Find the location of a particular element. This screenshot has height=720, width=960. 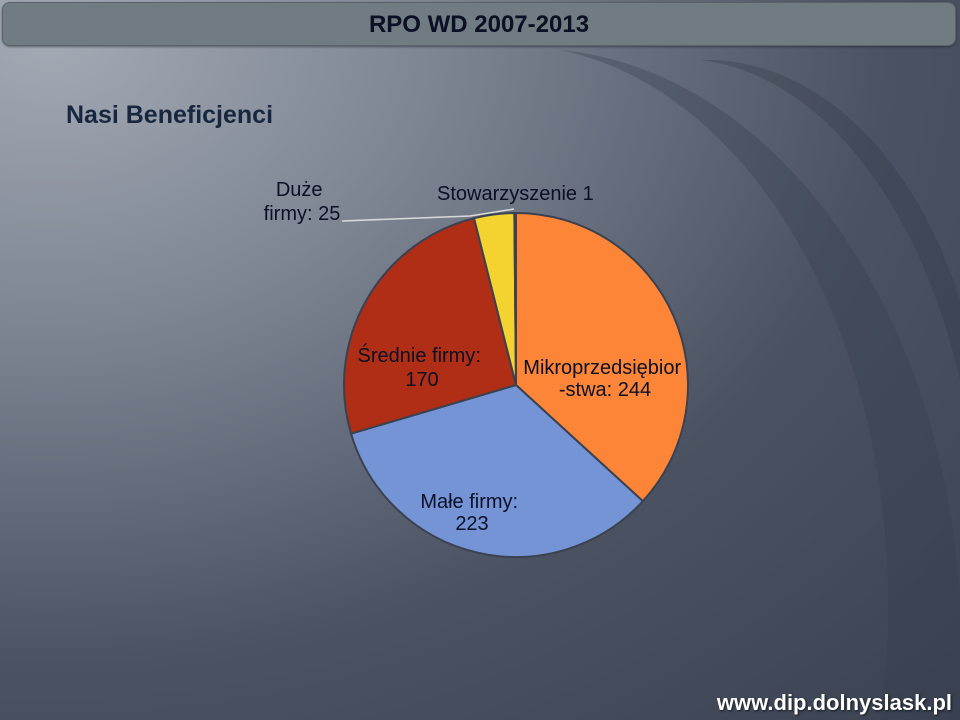

leader-line-duze is located at coordinates (406, 218).